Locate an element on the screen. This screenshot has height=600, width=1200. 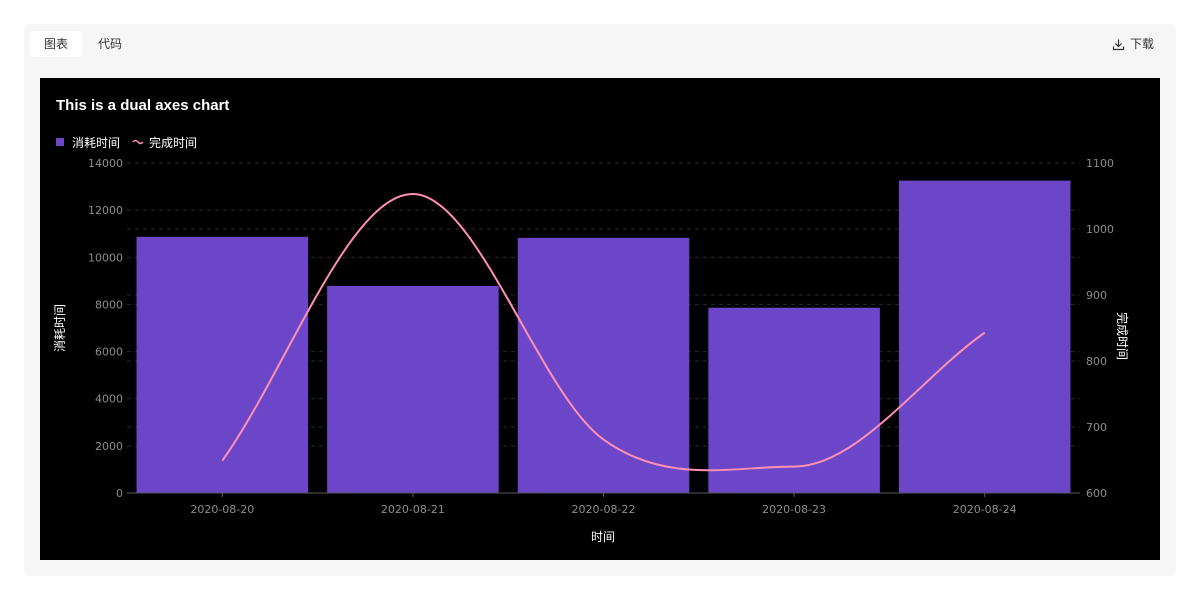
y-left-tick-label: 8000 is located at coordinates (109, 304).